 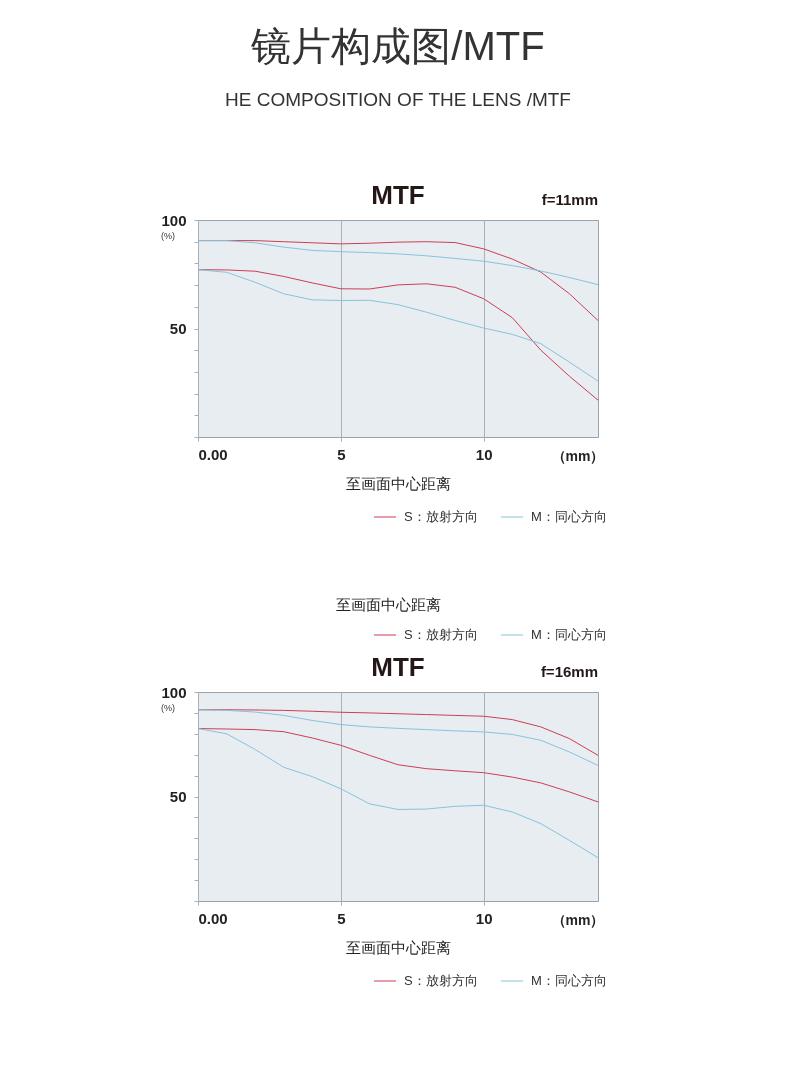 I want to click on text: 镜片构成图/MTF, so click(x=397, y=46).